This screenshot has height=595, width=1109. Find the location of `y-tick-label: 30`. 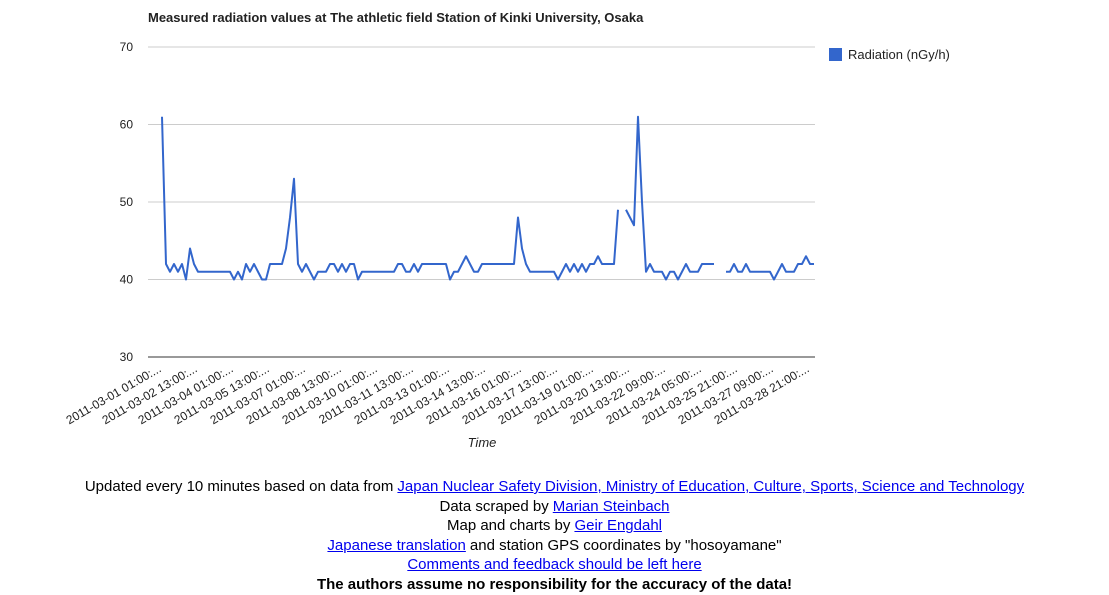

y-tick-label: 30 is located at coordinates (127, 357).